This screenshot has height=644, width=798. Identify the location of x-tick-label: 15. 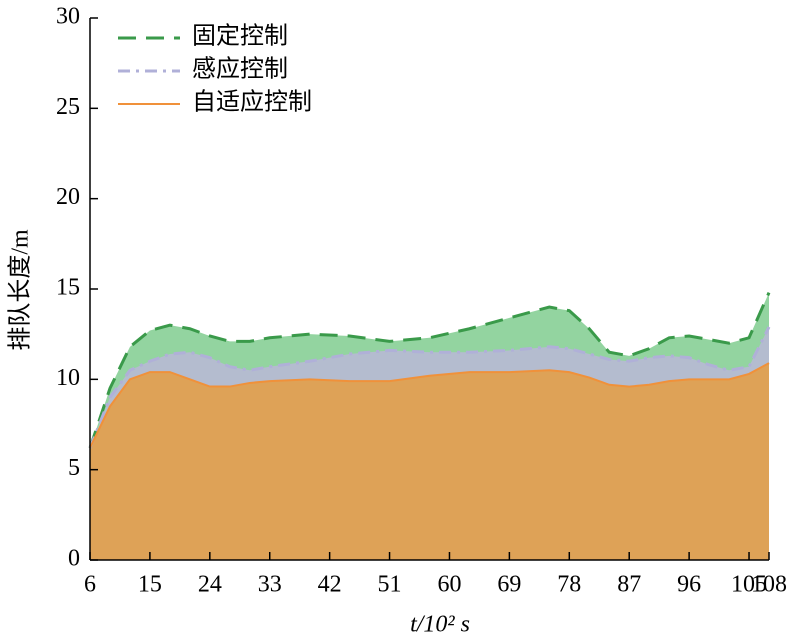
(150, 585).